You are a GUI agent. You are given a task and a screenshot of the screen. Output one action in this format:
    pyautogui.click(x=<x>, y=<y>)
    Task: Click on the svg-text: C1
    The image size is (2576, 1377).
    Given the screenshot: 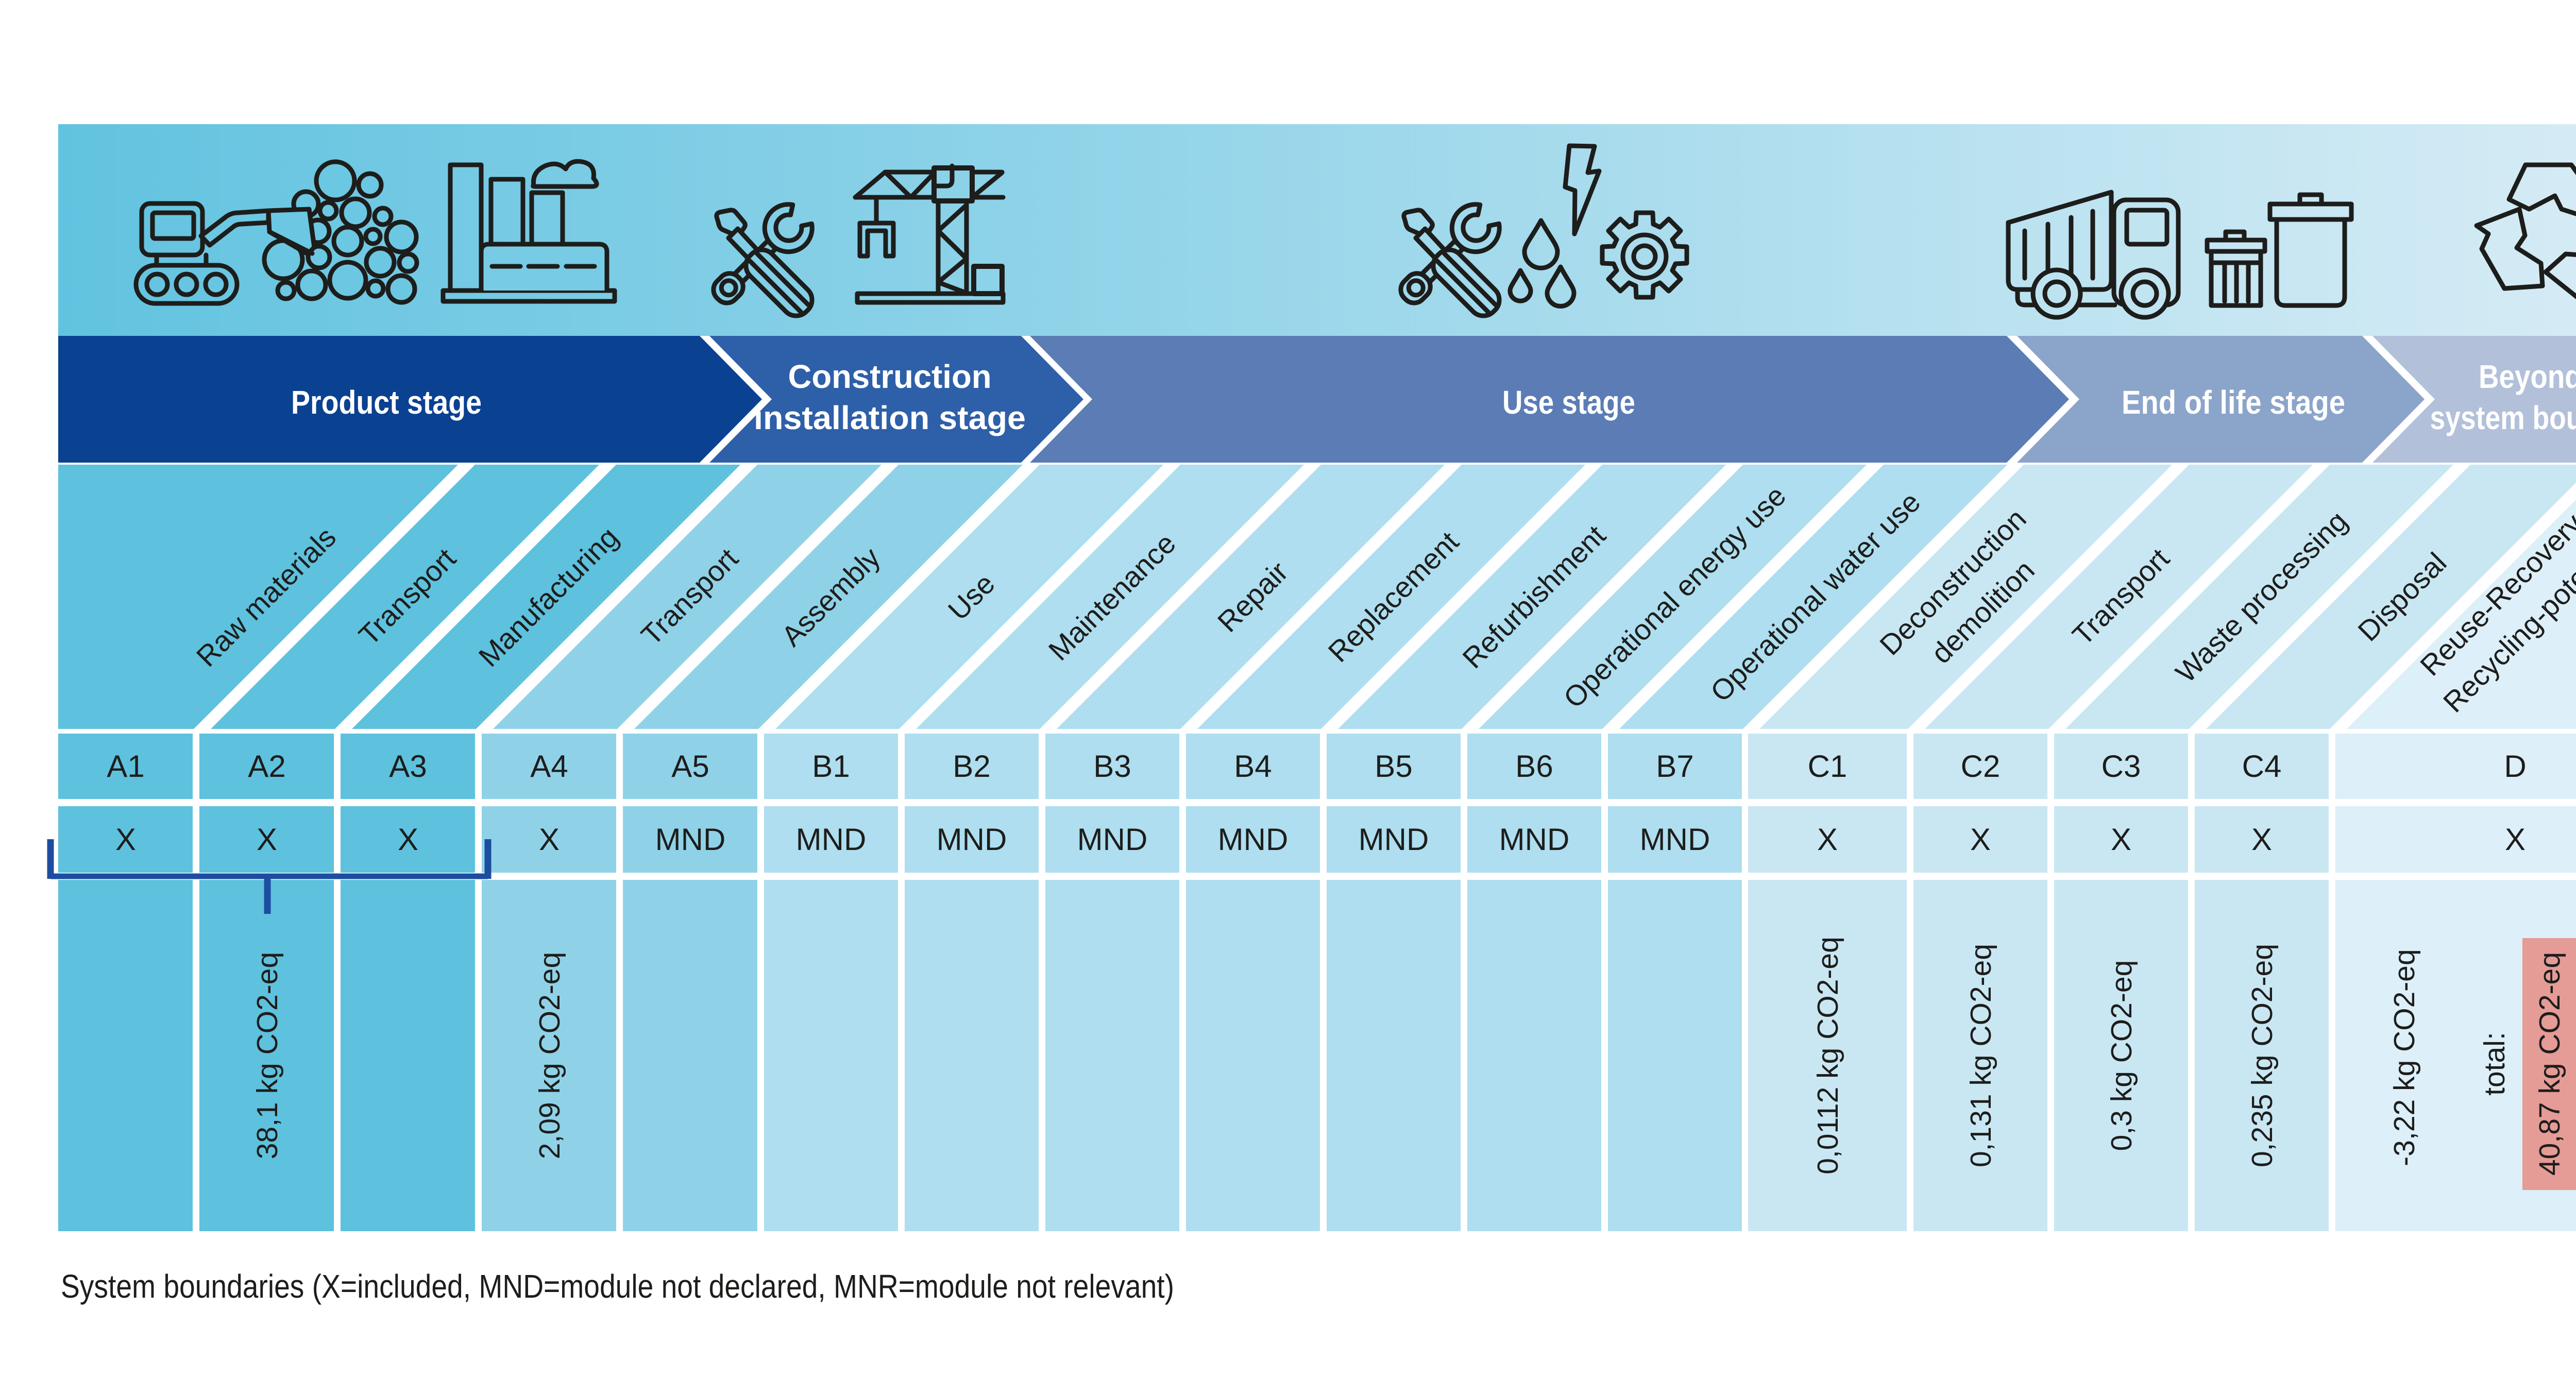 What is the action you would take?
    pyautogui.click(x=1828, y=766)
    